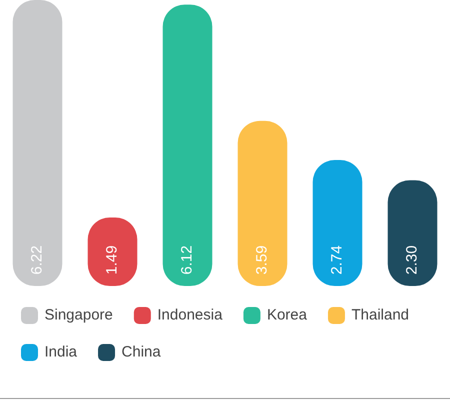 This screenshot has width=450, height=404. I want to click on legend-label: China, so click(142, 352).